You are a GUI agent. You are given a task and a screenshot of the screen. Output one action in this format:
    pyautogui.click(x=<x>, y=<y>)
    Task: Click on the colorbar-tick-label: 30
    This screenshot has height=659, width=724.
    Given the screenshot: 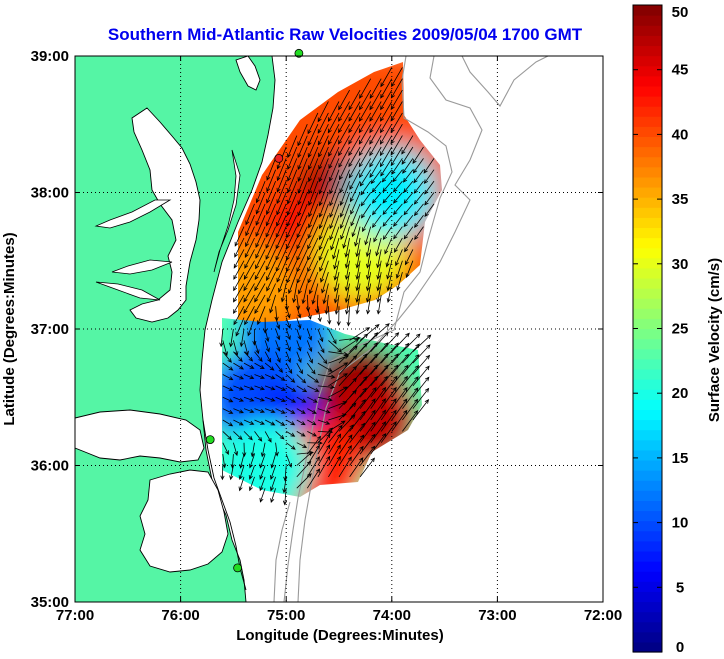 What is the action you would take?
    pyautogui.click(x=680, y=264)
    